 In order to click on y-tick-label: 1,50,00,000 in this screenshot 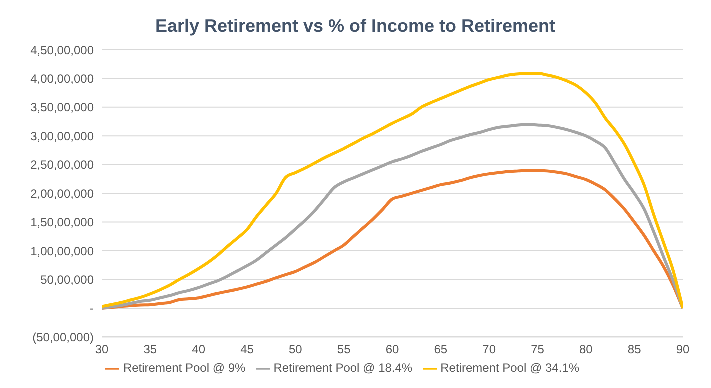, I will do `click(62, 223)`.